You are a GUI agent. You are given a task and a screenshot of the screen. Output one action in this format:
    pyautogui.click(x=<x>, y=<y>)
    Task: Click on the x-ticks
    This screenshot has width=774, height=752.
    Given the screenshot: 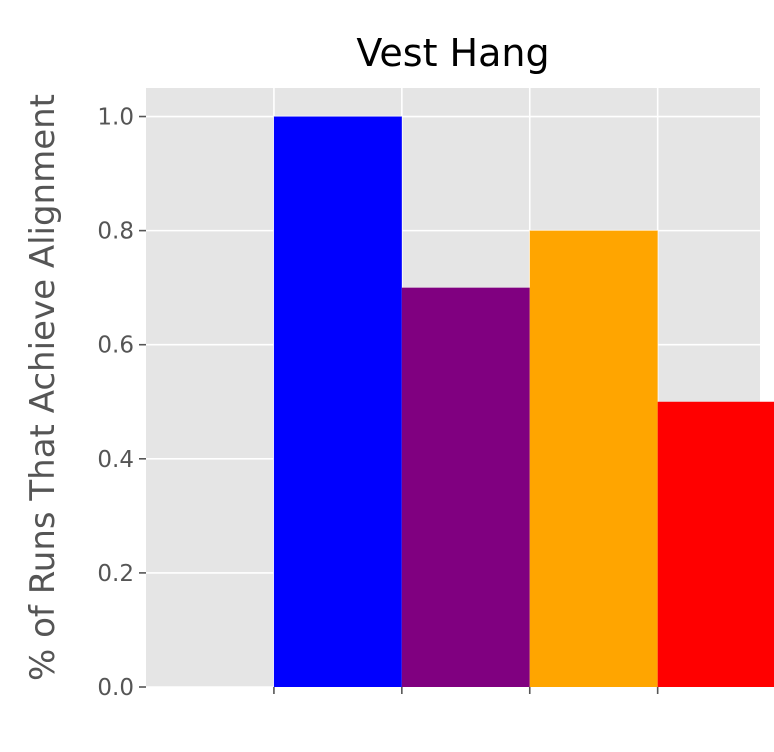 What is the action you would take?
    pyautogui.click(x=466, y=690)
    